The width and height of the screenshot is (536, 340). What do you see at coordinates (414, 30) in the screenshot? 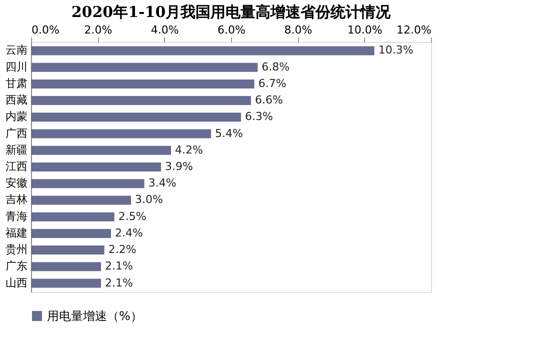
I see `x-tick-label: 12.0%` at bounding box center [414, 30].